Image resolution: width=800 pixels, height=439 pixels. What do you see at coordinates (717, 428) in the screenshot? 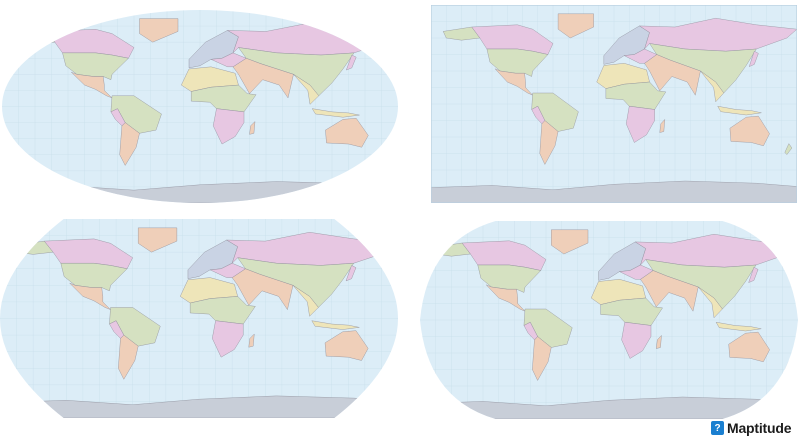
I see `maptitude-head-icon: ?` at bounding box center [717, 428].